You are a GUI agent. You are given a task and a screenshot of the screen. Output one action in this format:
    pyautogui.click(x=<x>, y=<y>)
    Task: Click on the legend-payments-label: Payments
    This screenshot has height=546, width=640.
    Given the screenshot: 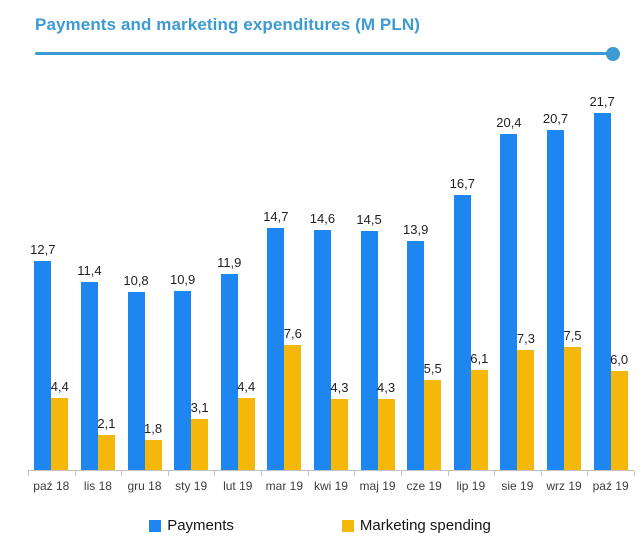 What is the action you would take?
    pyautogui.click(x=200, y=525)
    